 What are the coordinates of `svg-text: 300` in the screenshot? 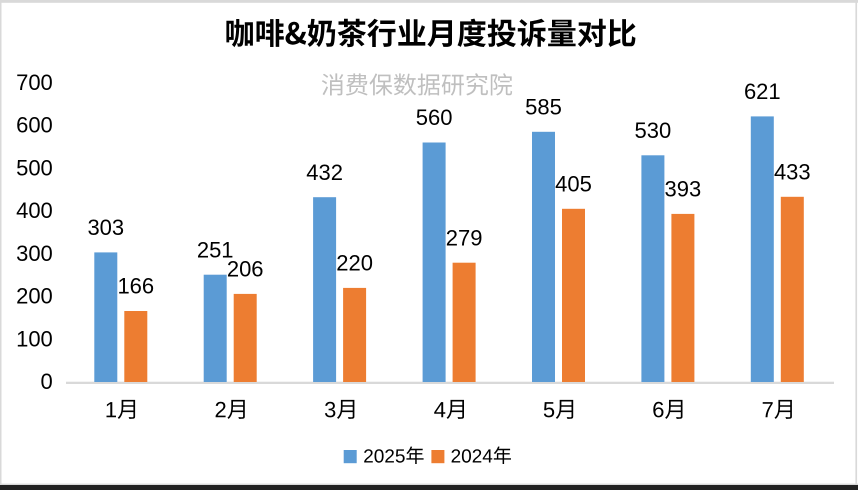 It's located at (34, 253).